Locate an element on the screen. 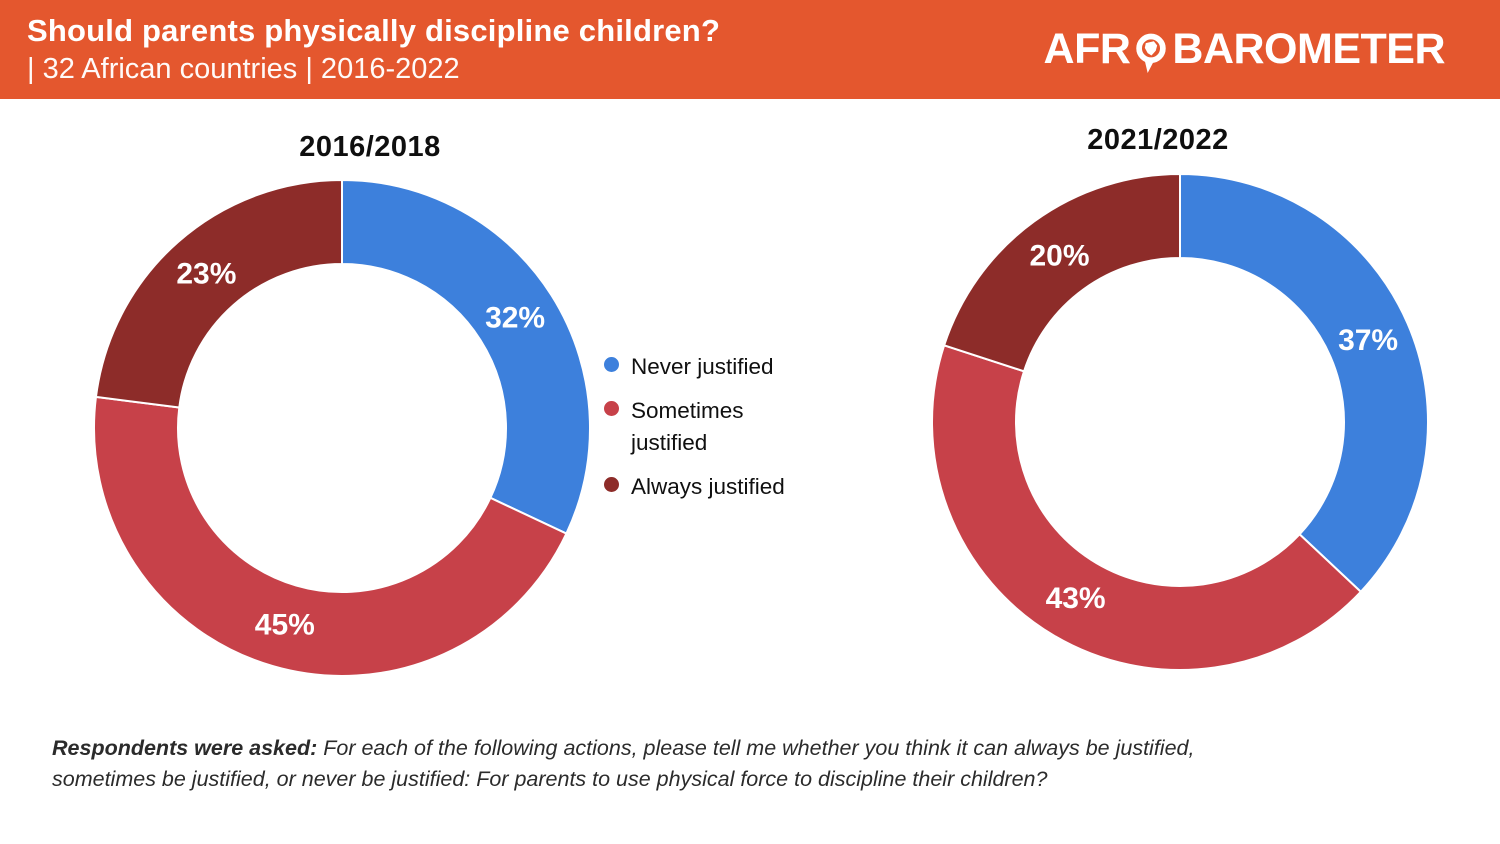  slice-value-label: 37% is located at coordinates (1368, 340).